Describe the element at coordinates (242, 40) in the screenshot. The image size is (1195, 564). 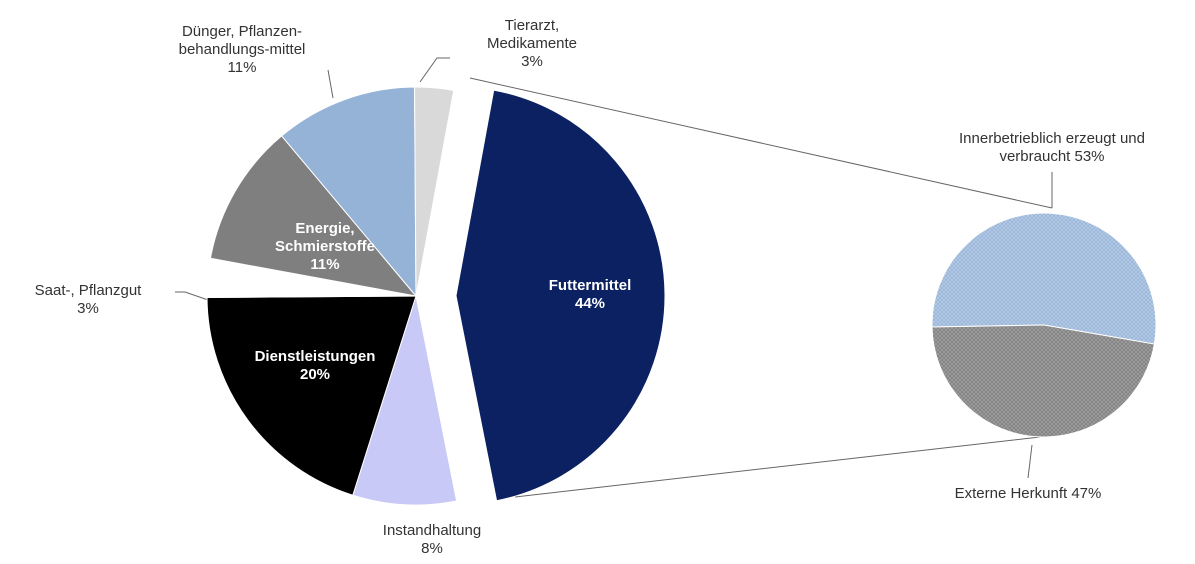
I see `label-text: Dünger, Pflanzen-behandlungs-mittel` at that location.